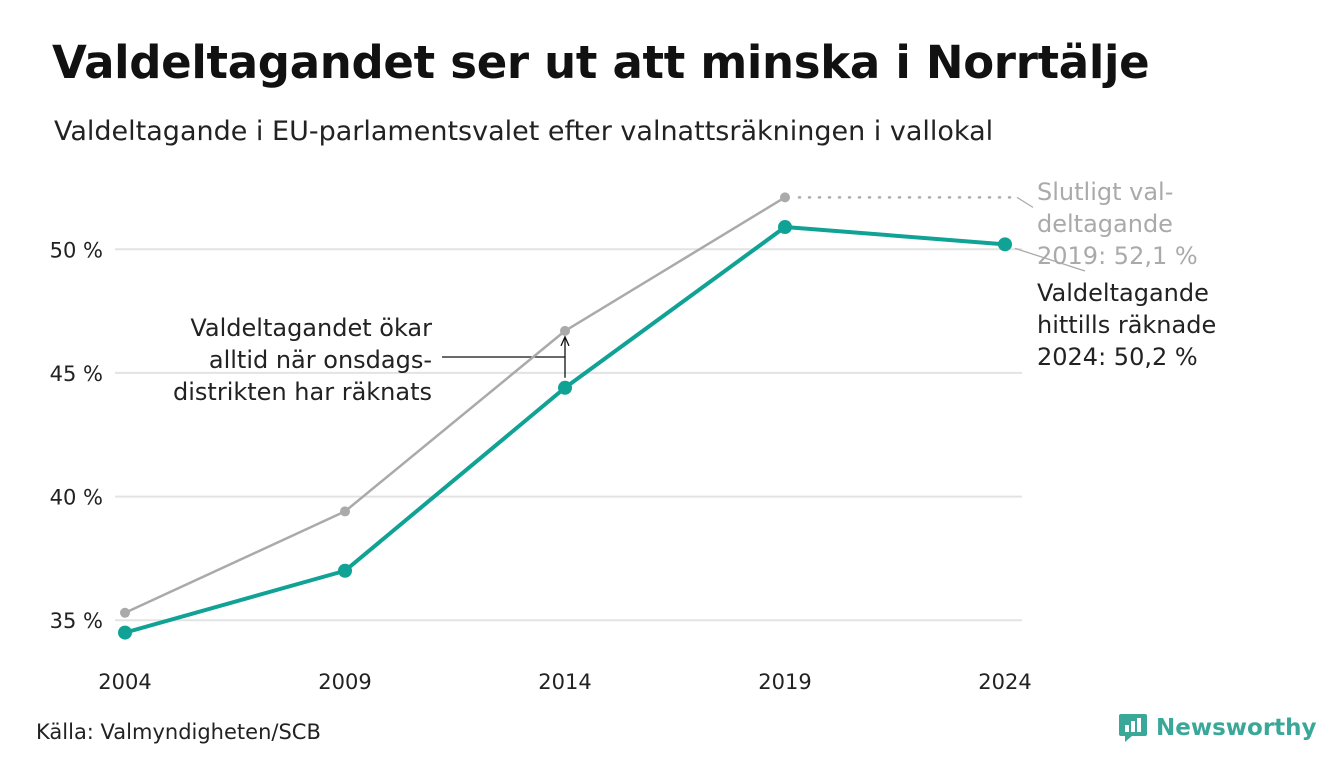 The width and height of the screenshot is (1340, 780). What do you see at coordinates (178, 732) in the screenshot?
I see `source-note: Källa: Valmyndigheten/SCB` at bounding box center [178, 732].